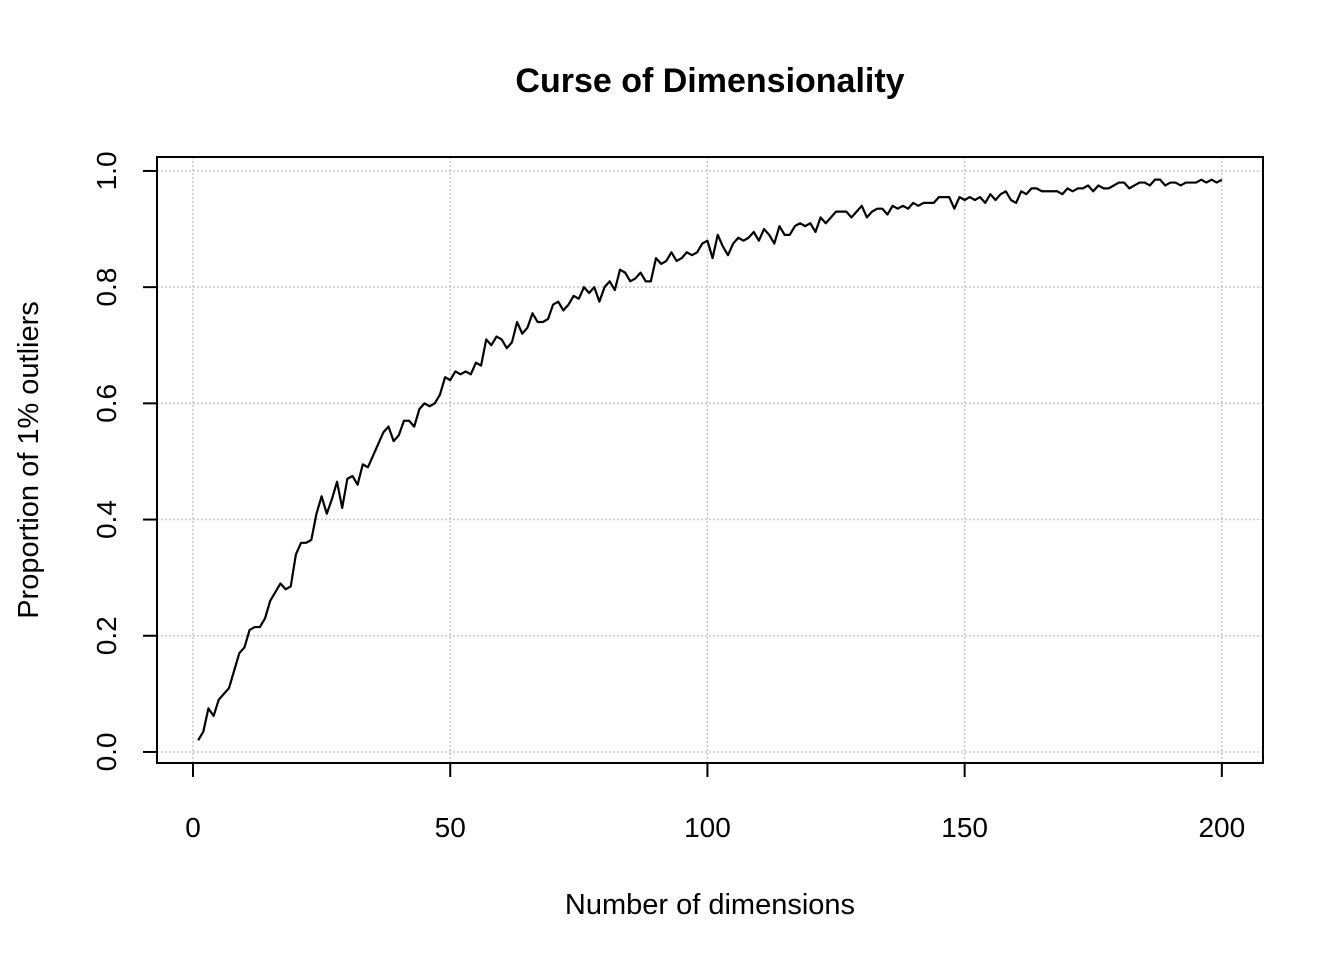  Describe the element at coordinates (106, 635) in the screenshot. I see `y-tick-label: 0.2` at that location.